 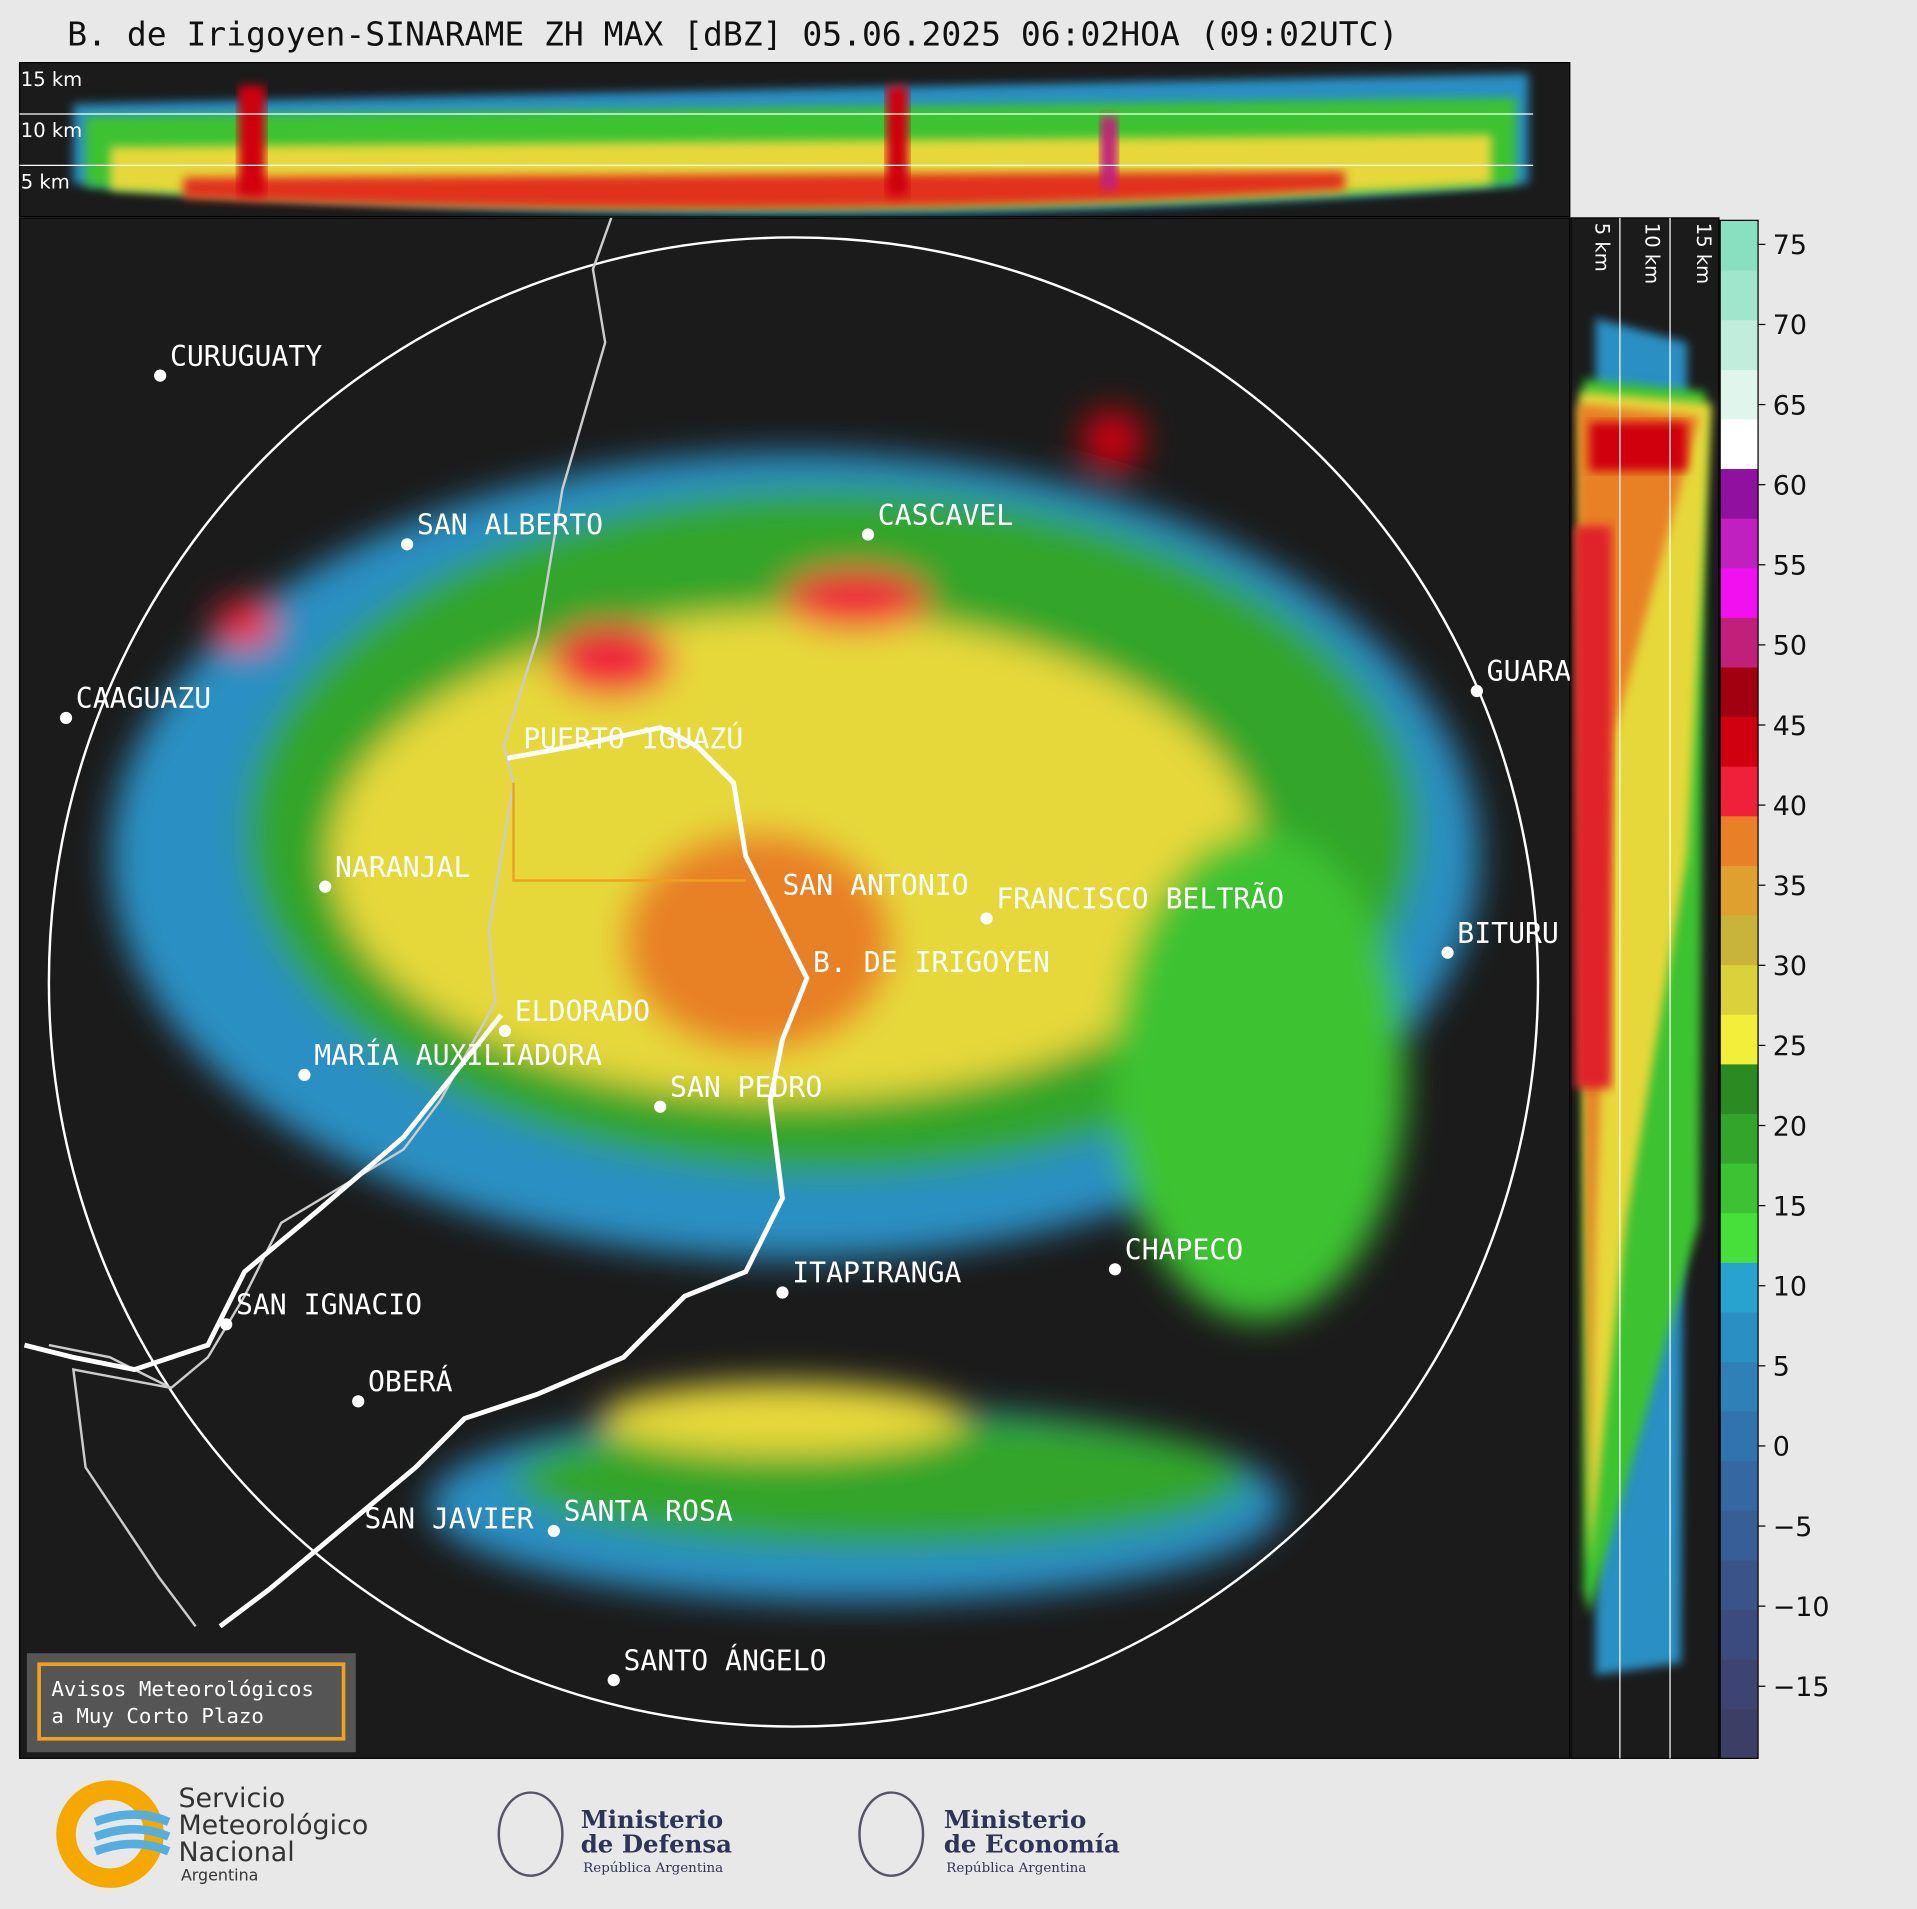 What do you see at coordinates (1790, 325) in the screenshot?
I see `colorbar-label: 70` at bounding box center [1790, 325].